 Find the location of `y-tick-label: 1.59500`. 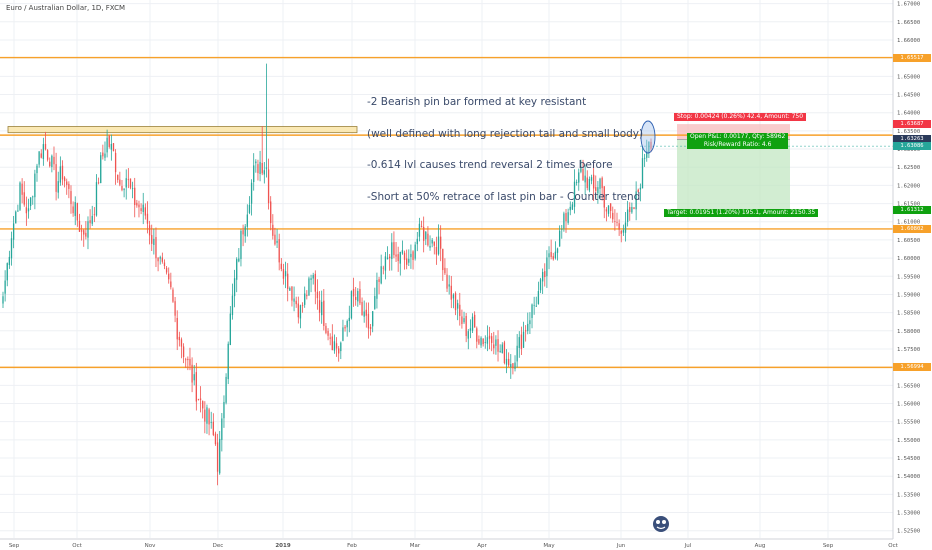

y-tick-label: 1.59500 is located at coordinates (908, 277).